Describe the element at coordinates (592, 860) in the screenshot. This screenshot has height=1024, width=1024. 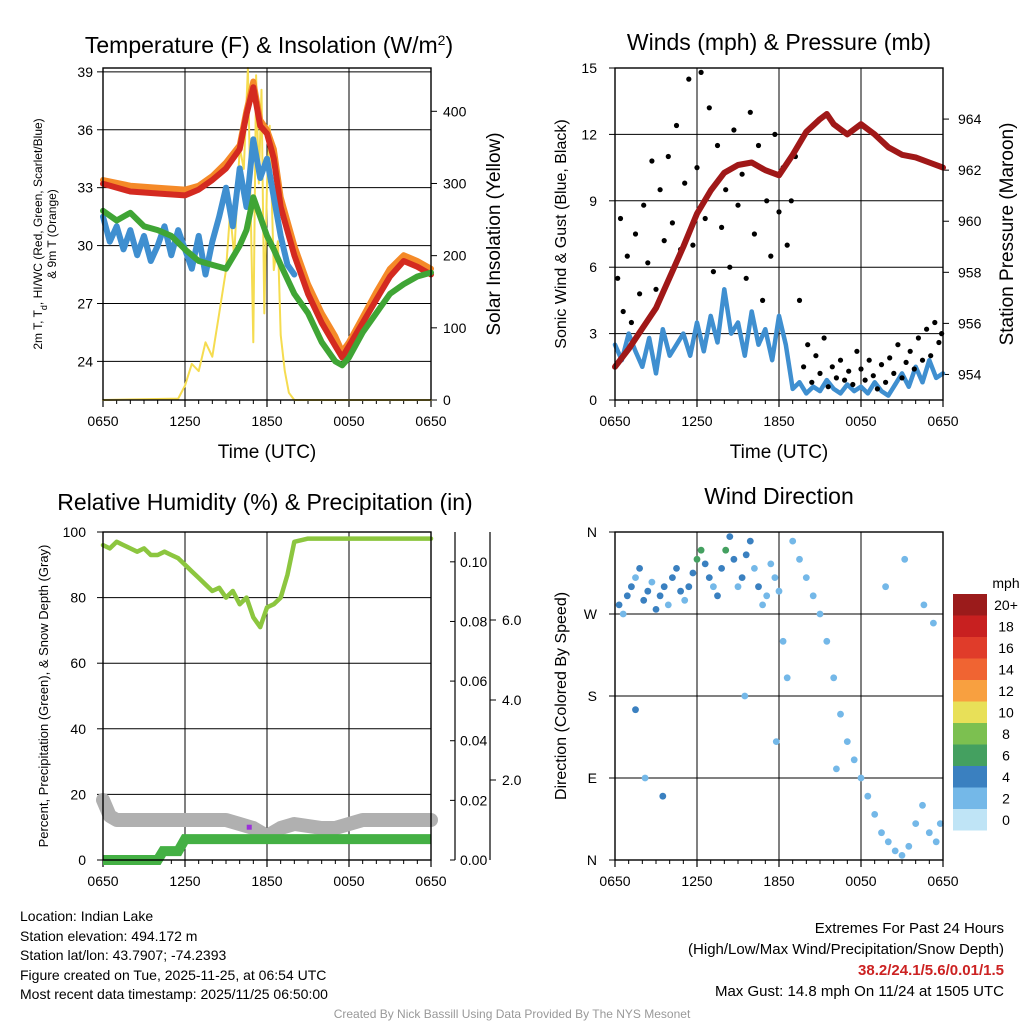
I see `dir-ytick-label: N` at that location.